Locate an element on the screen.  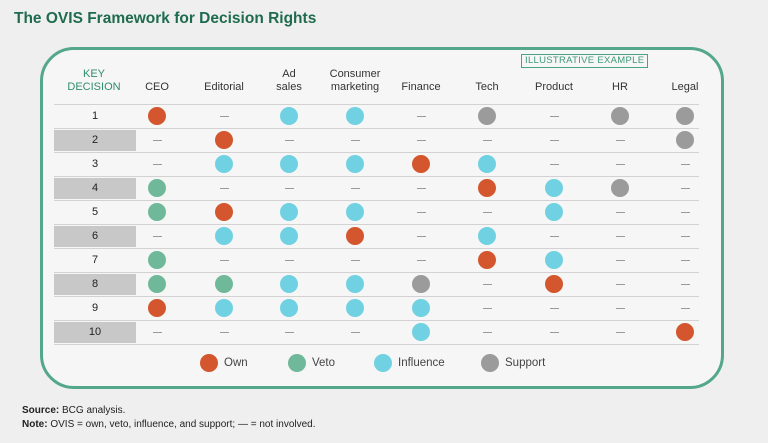
column-header-line: Consumer is located at coordinates (355, 74).